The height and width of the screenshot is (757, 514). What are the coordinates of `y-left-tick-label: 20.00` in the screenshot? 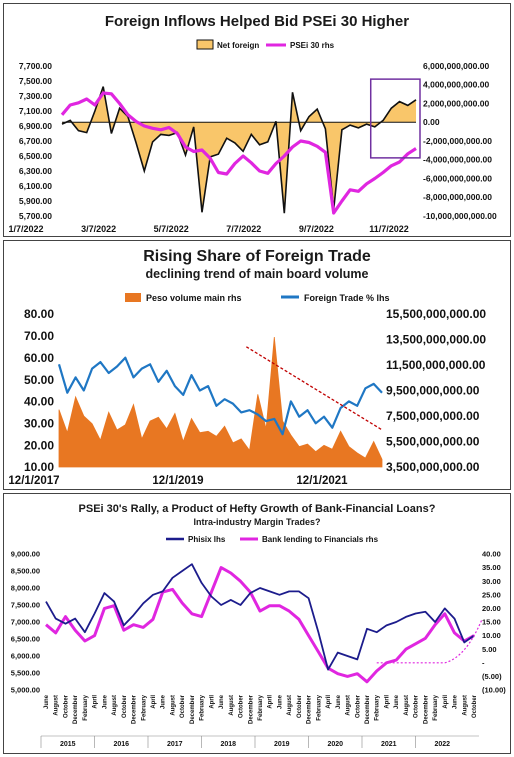 It's located at (39, 445).